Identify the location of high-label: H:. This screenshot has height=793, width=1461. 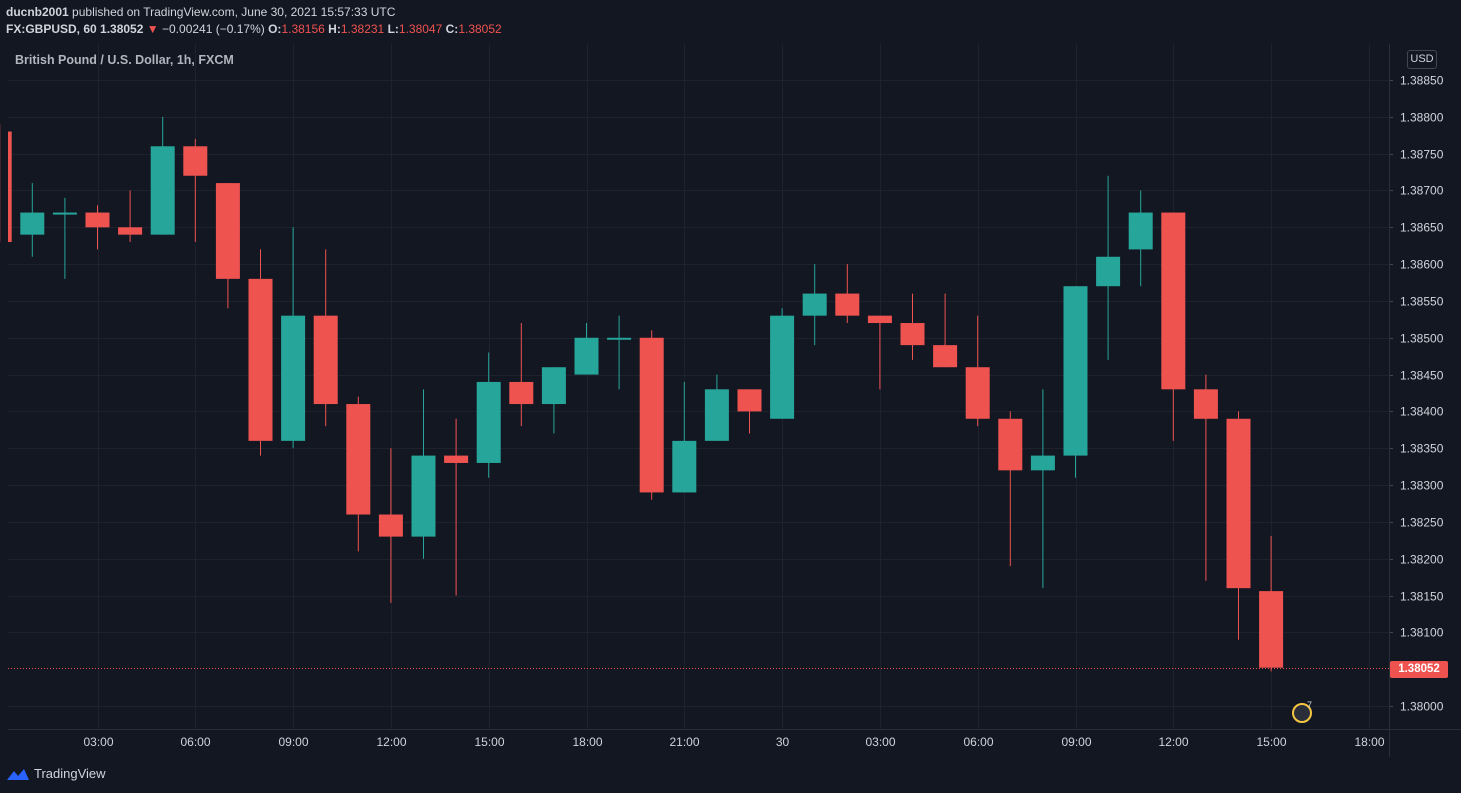
(334, 29).